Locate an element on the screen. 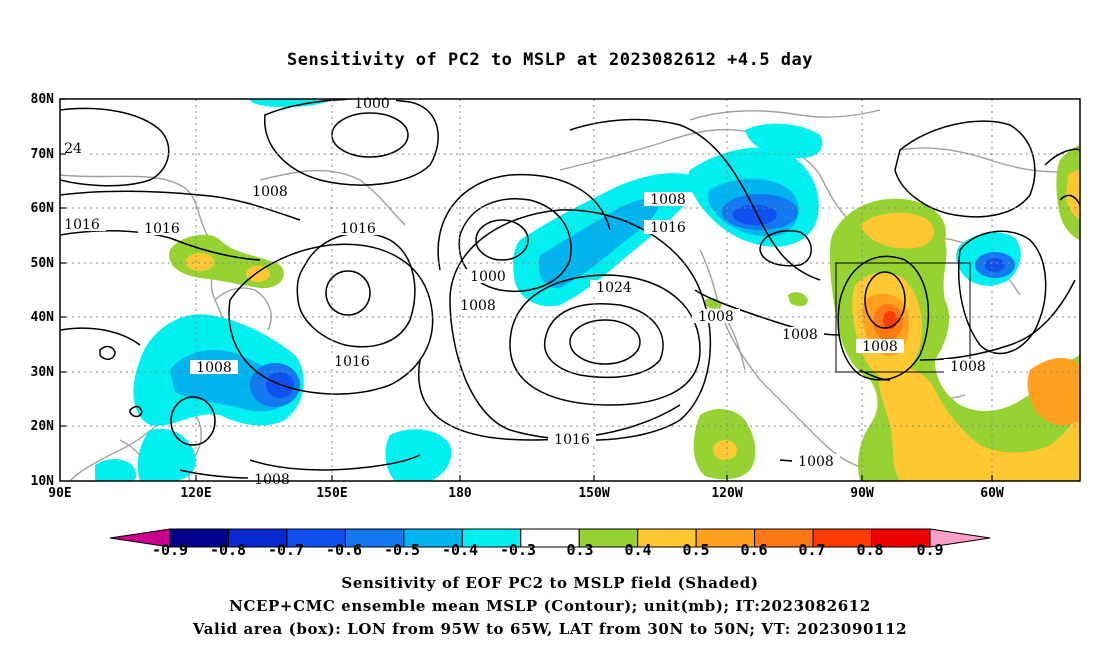 This screenshot has width=1100, height=650. lat-label: 60N is located at coordinates (42, 208).